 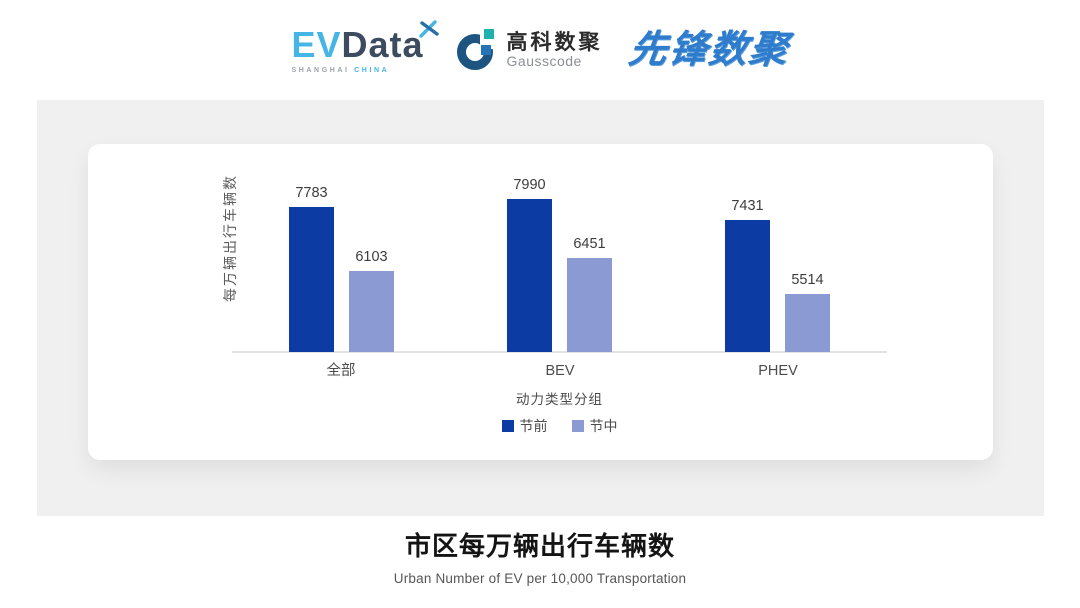 What do you see at coordinates (559, 352) in the screenshot?
I see `x-axis-line` at bounding box center [559, 352].